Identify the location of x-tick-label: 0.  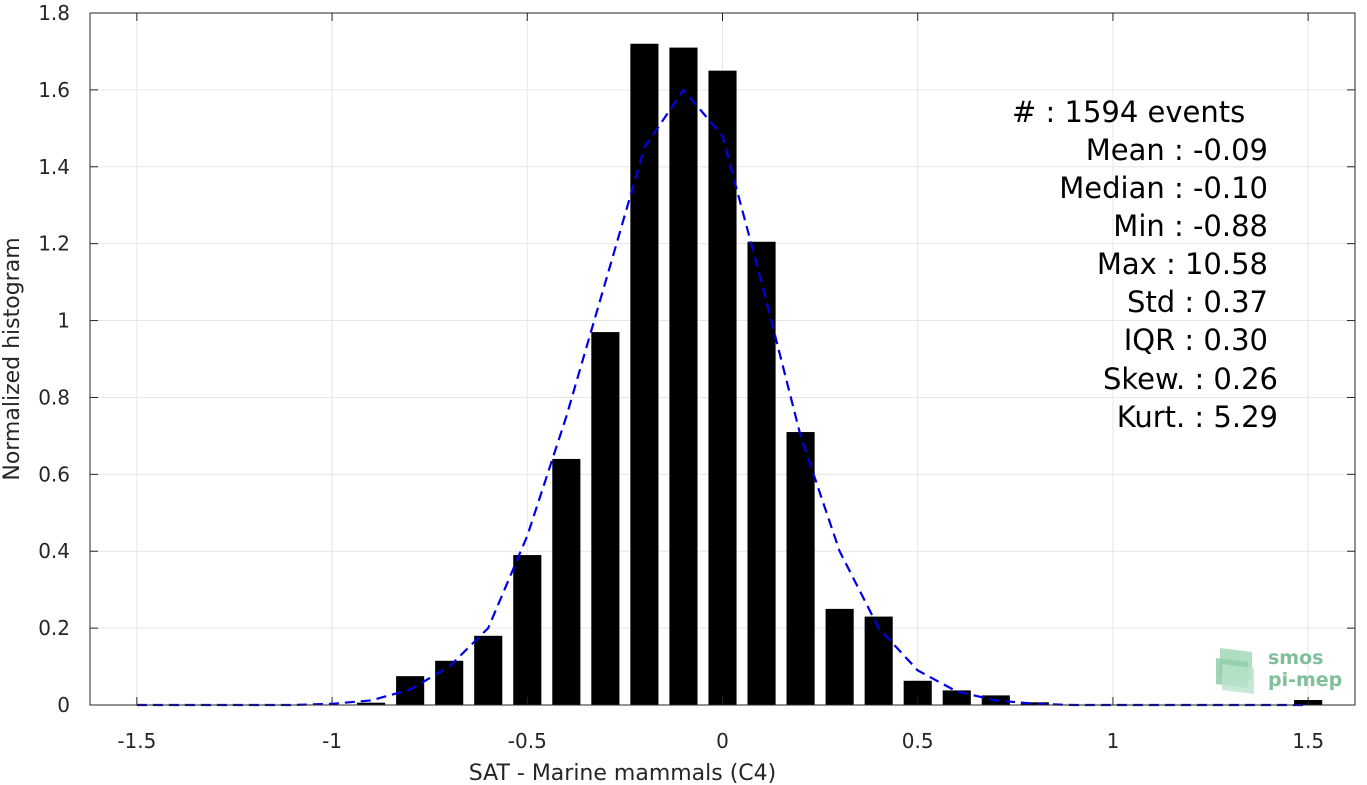
(722, 741).